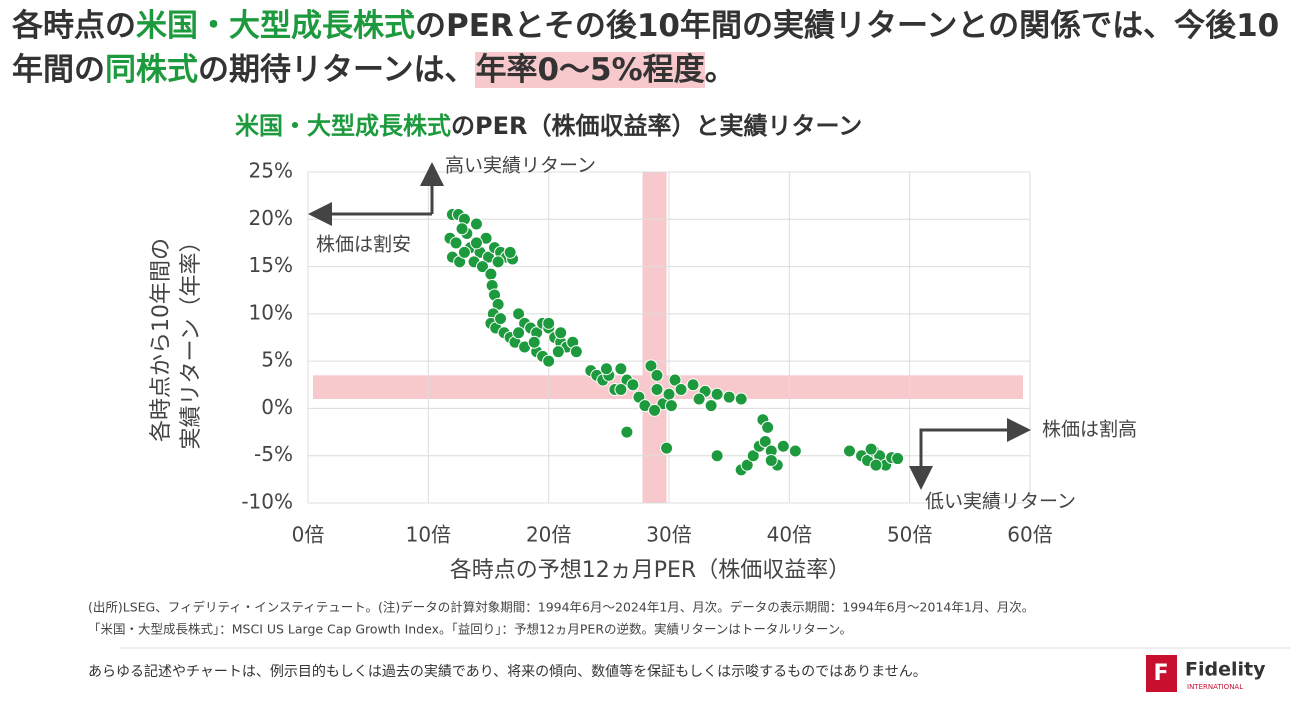 This screenshot has width=1290, height=705. What do you see at coordinates (337, 70) in the screenshot?
I see `headline-segment: の期待リターンは、` at bounding box center [337, 70].